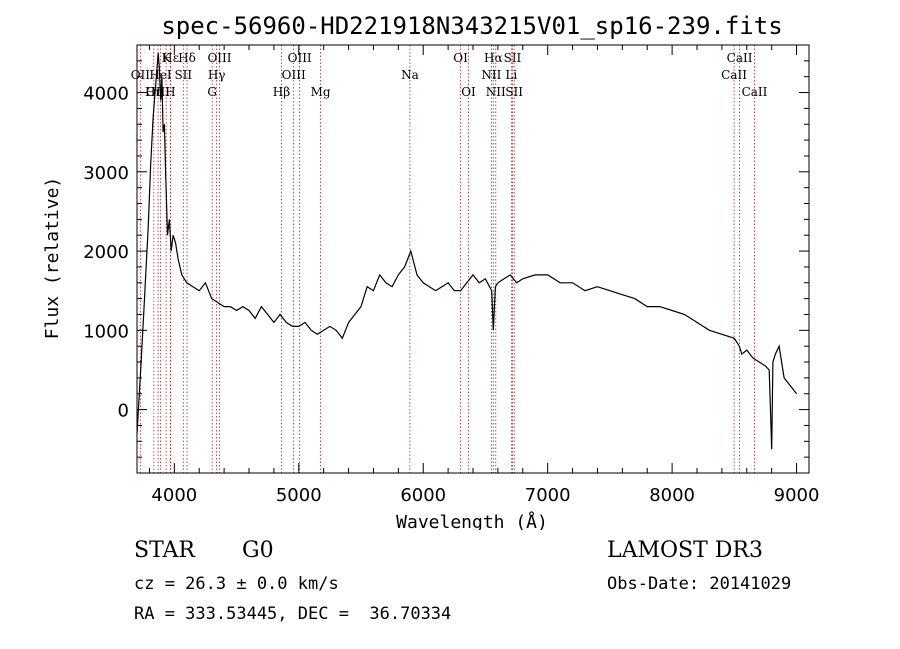 The width and height of the screenshot is (900, 649). I want to click on survey-name: LAMOST DR3, so click(685, 550).